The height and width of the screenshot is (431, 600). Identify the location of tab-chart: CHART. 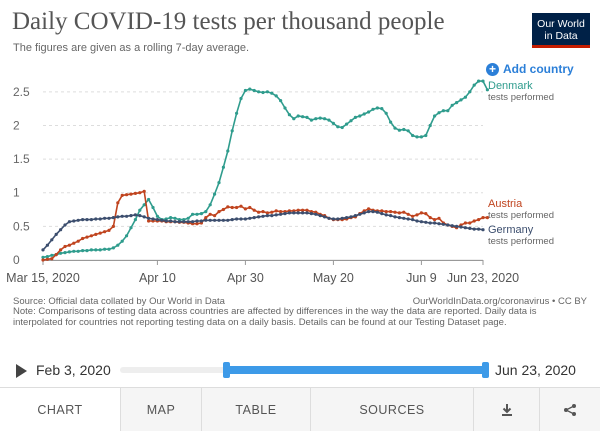
(60, 409).